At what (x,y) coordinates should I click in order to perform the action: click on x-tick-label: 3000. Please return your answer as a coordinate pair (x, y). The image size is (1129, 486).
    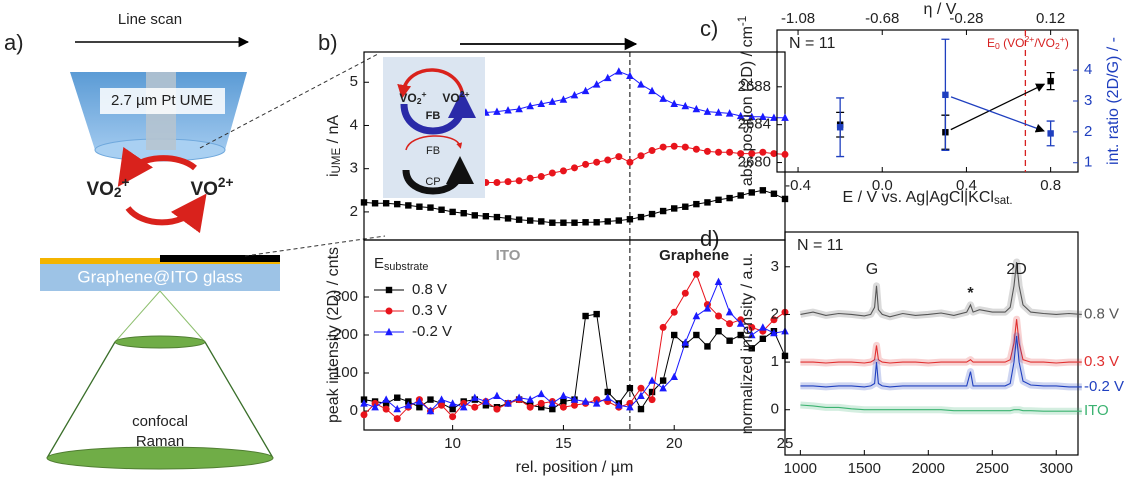
    Looking at the image, I should click on (1056, 468).